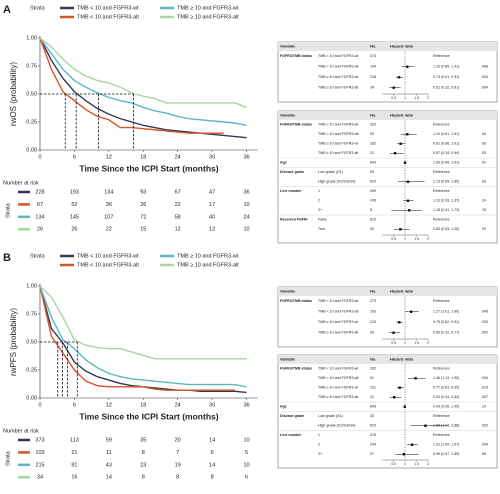  I want to click on forest-n: 34, so click(372, 333).